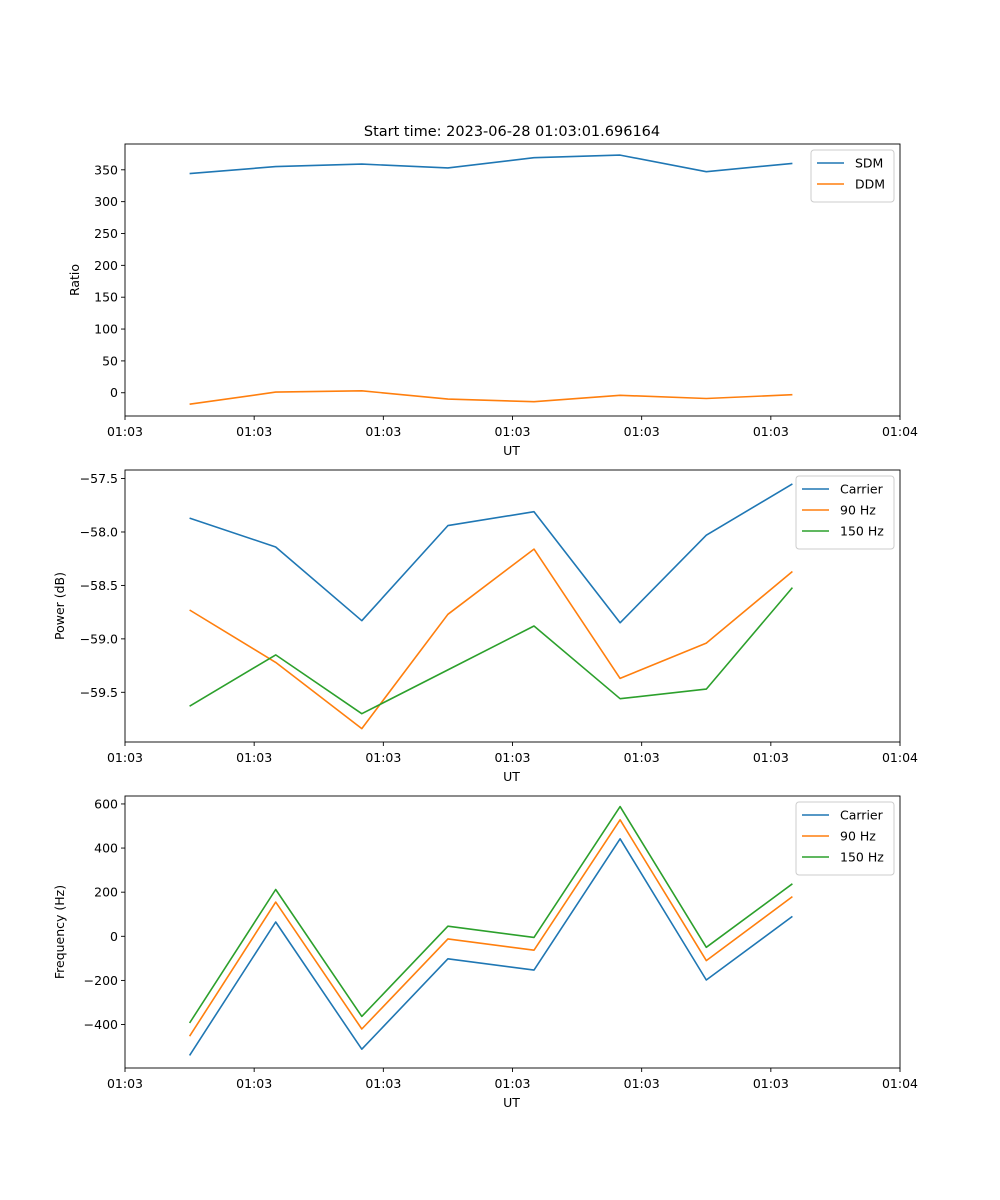  What do you see at coordinates (106, 233) in the screenshot?
I see `y-tick-label: 250` at bounding box center [106, 233].